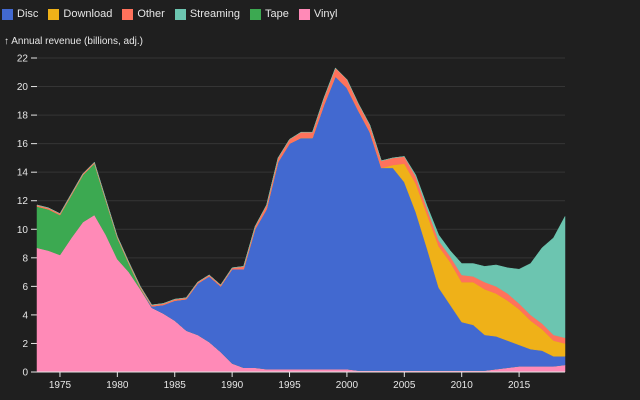  Describe the element at coordinates (325, 14) in the screenshot. I see `legend-label-vinyl: Vinyl` at that location.